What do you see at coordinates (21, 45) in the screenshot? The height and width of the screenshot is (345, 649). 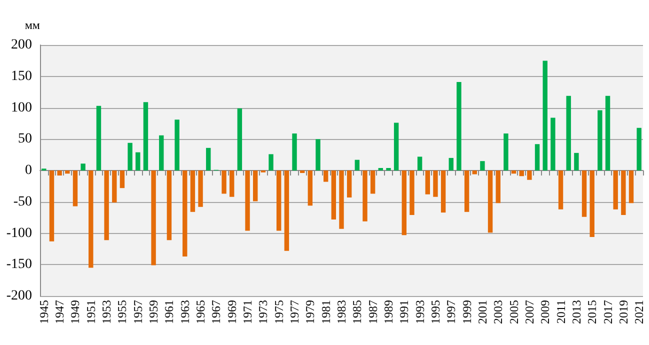 I see `y-tick-label: 200` at bounding box center [21, 45].